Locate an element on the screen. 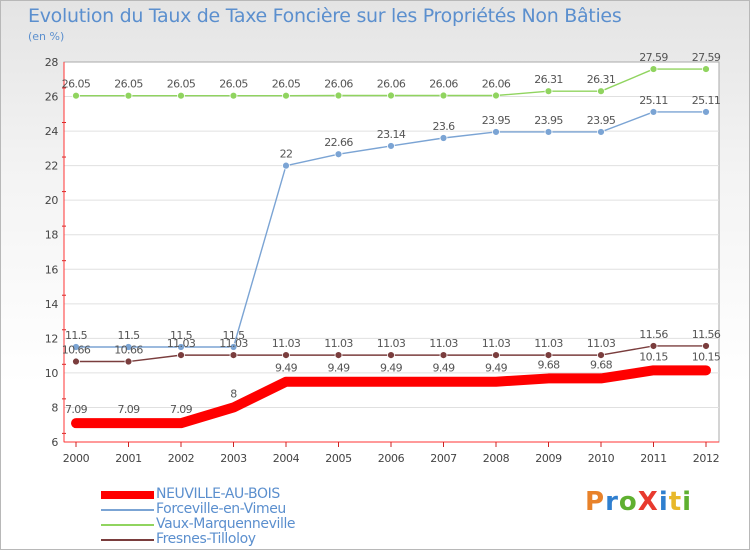 Image resolution: width=750 pixels, height=551 pixels. x-tick-label: 2009 is located at coordinates (548, 458).